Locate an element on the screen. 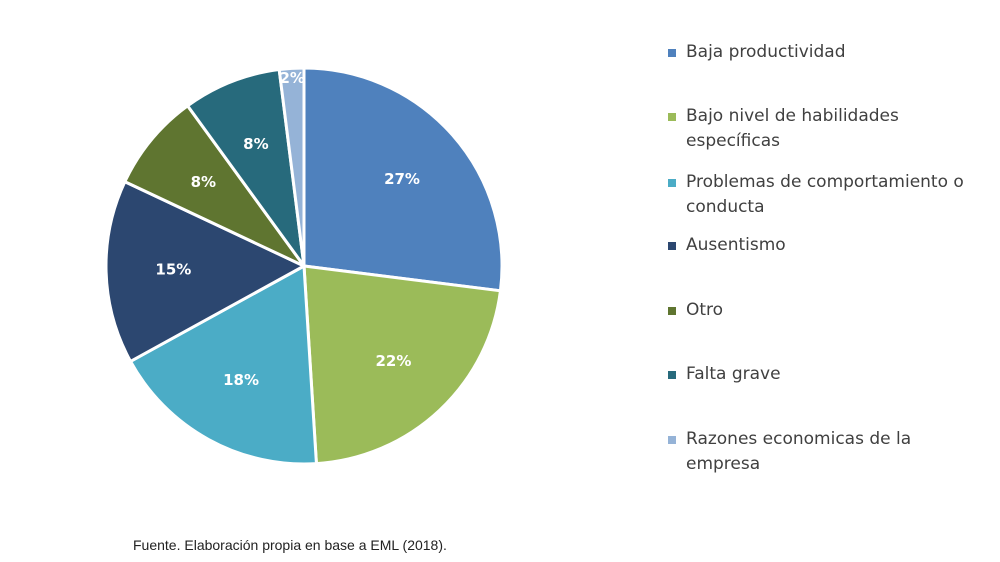  data-label-6: 2% is located at coordinates (291, 78).